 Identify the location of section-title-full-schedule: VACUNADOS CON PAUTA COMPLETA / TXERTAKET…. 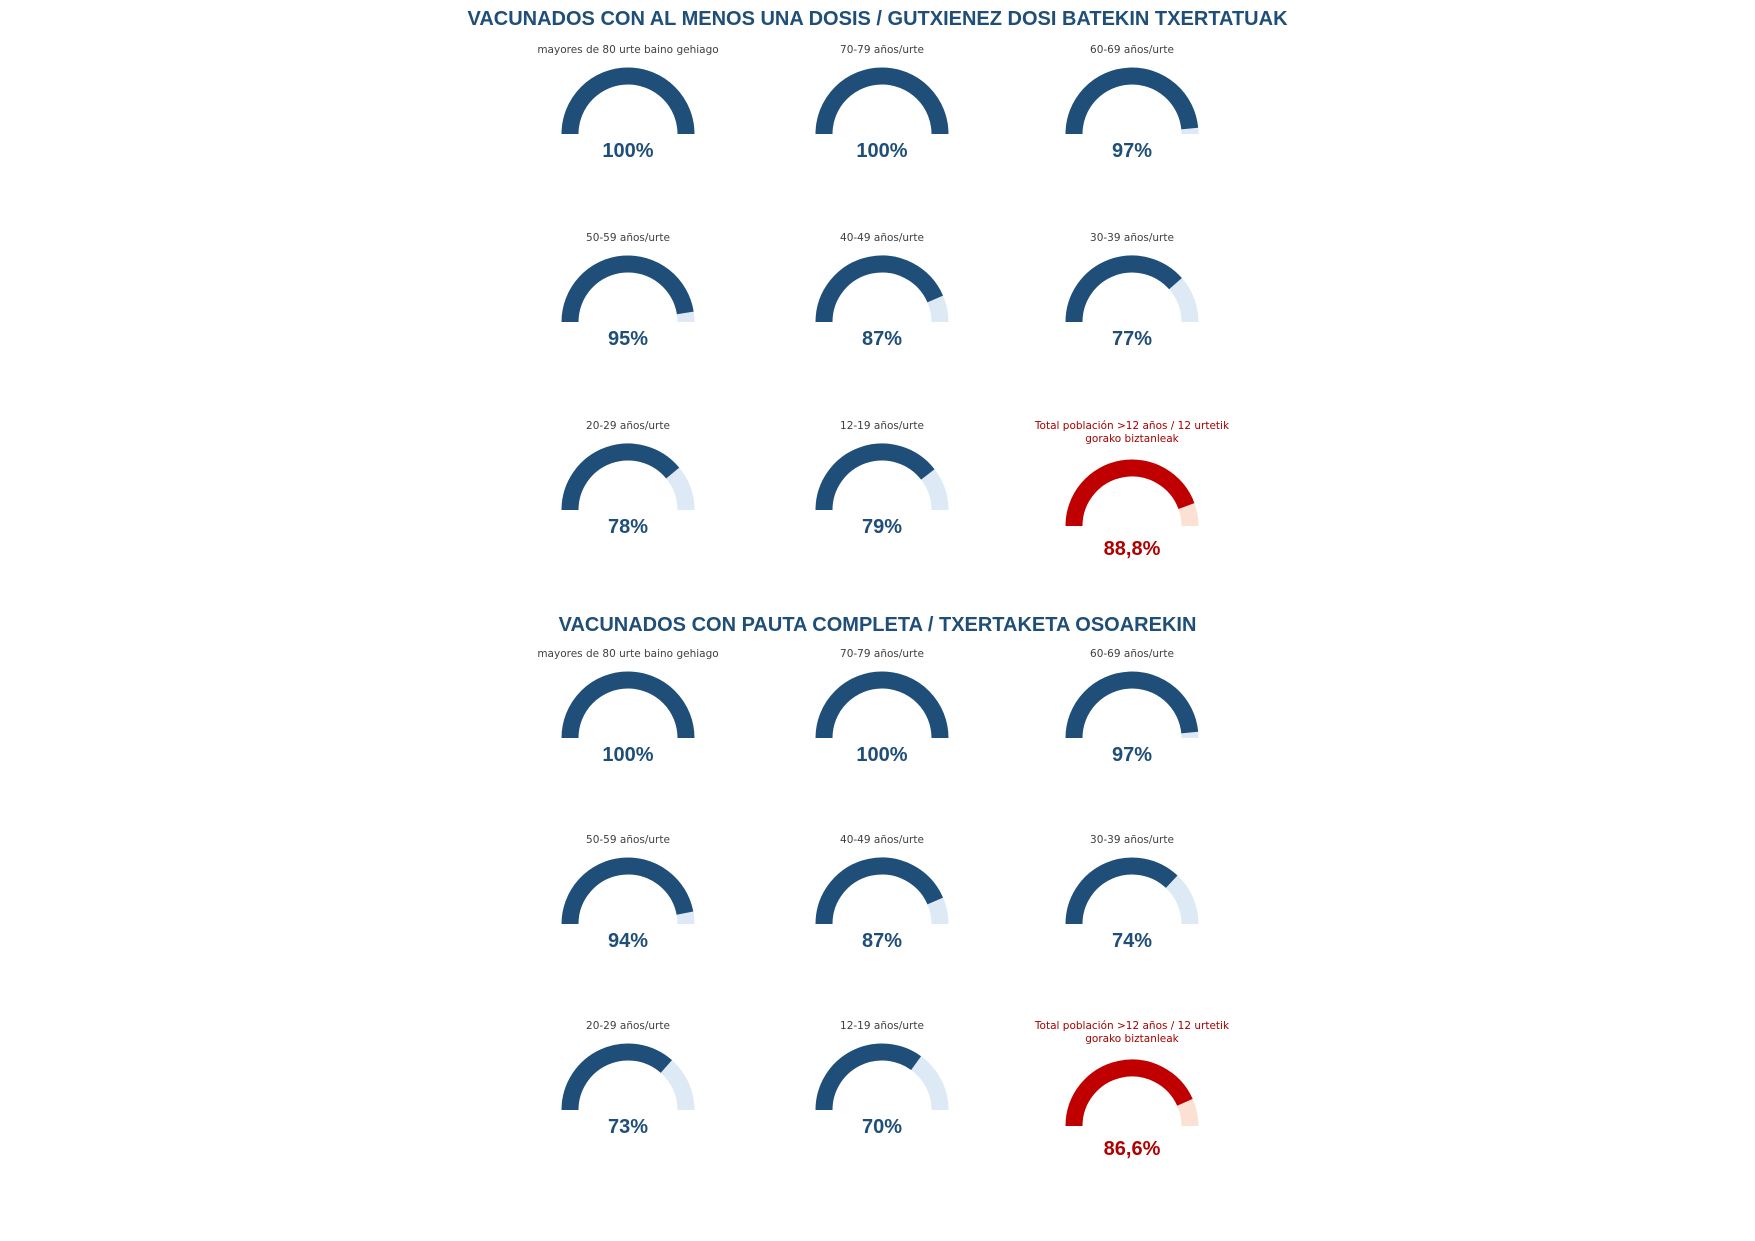
(877, 625).